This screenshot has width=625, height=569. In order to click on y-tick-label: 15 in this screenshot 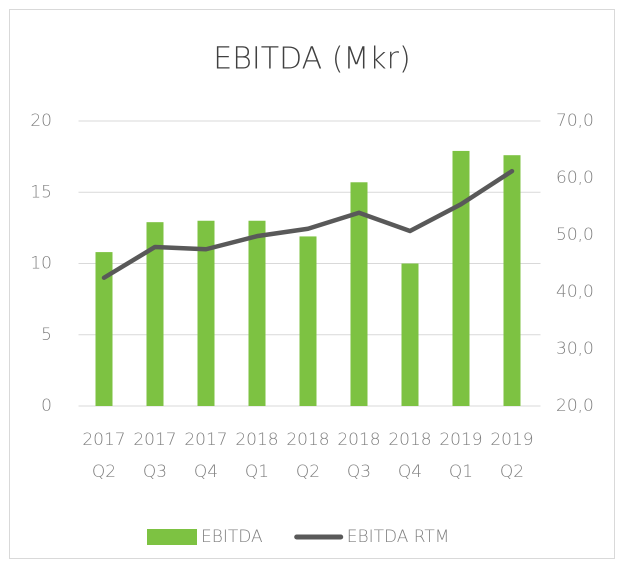, I will do `click(41, 192)`.